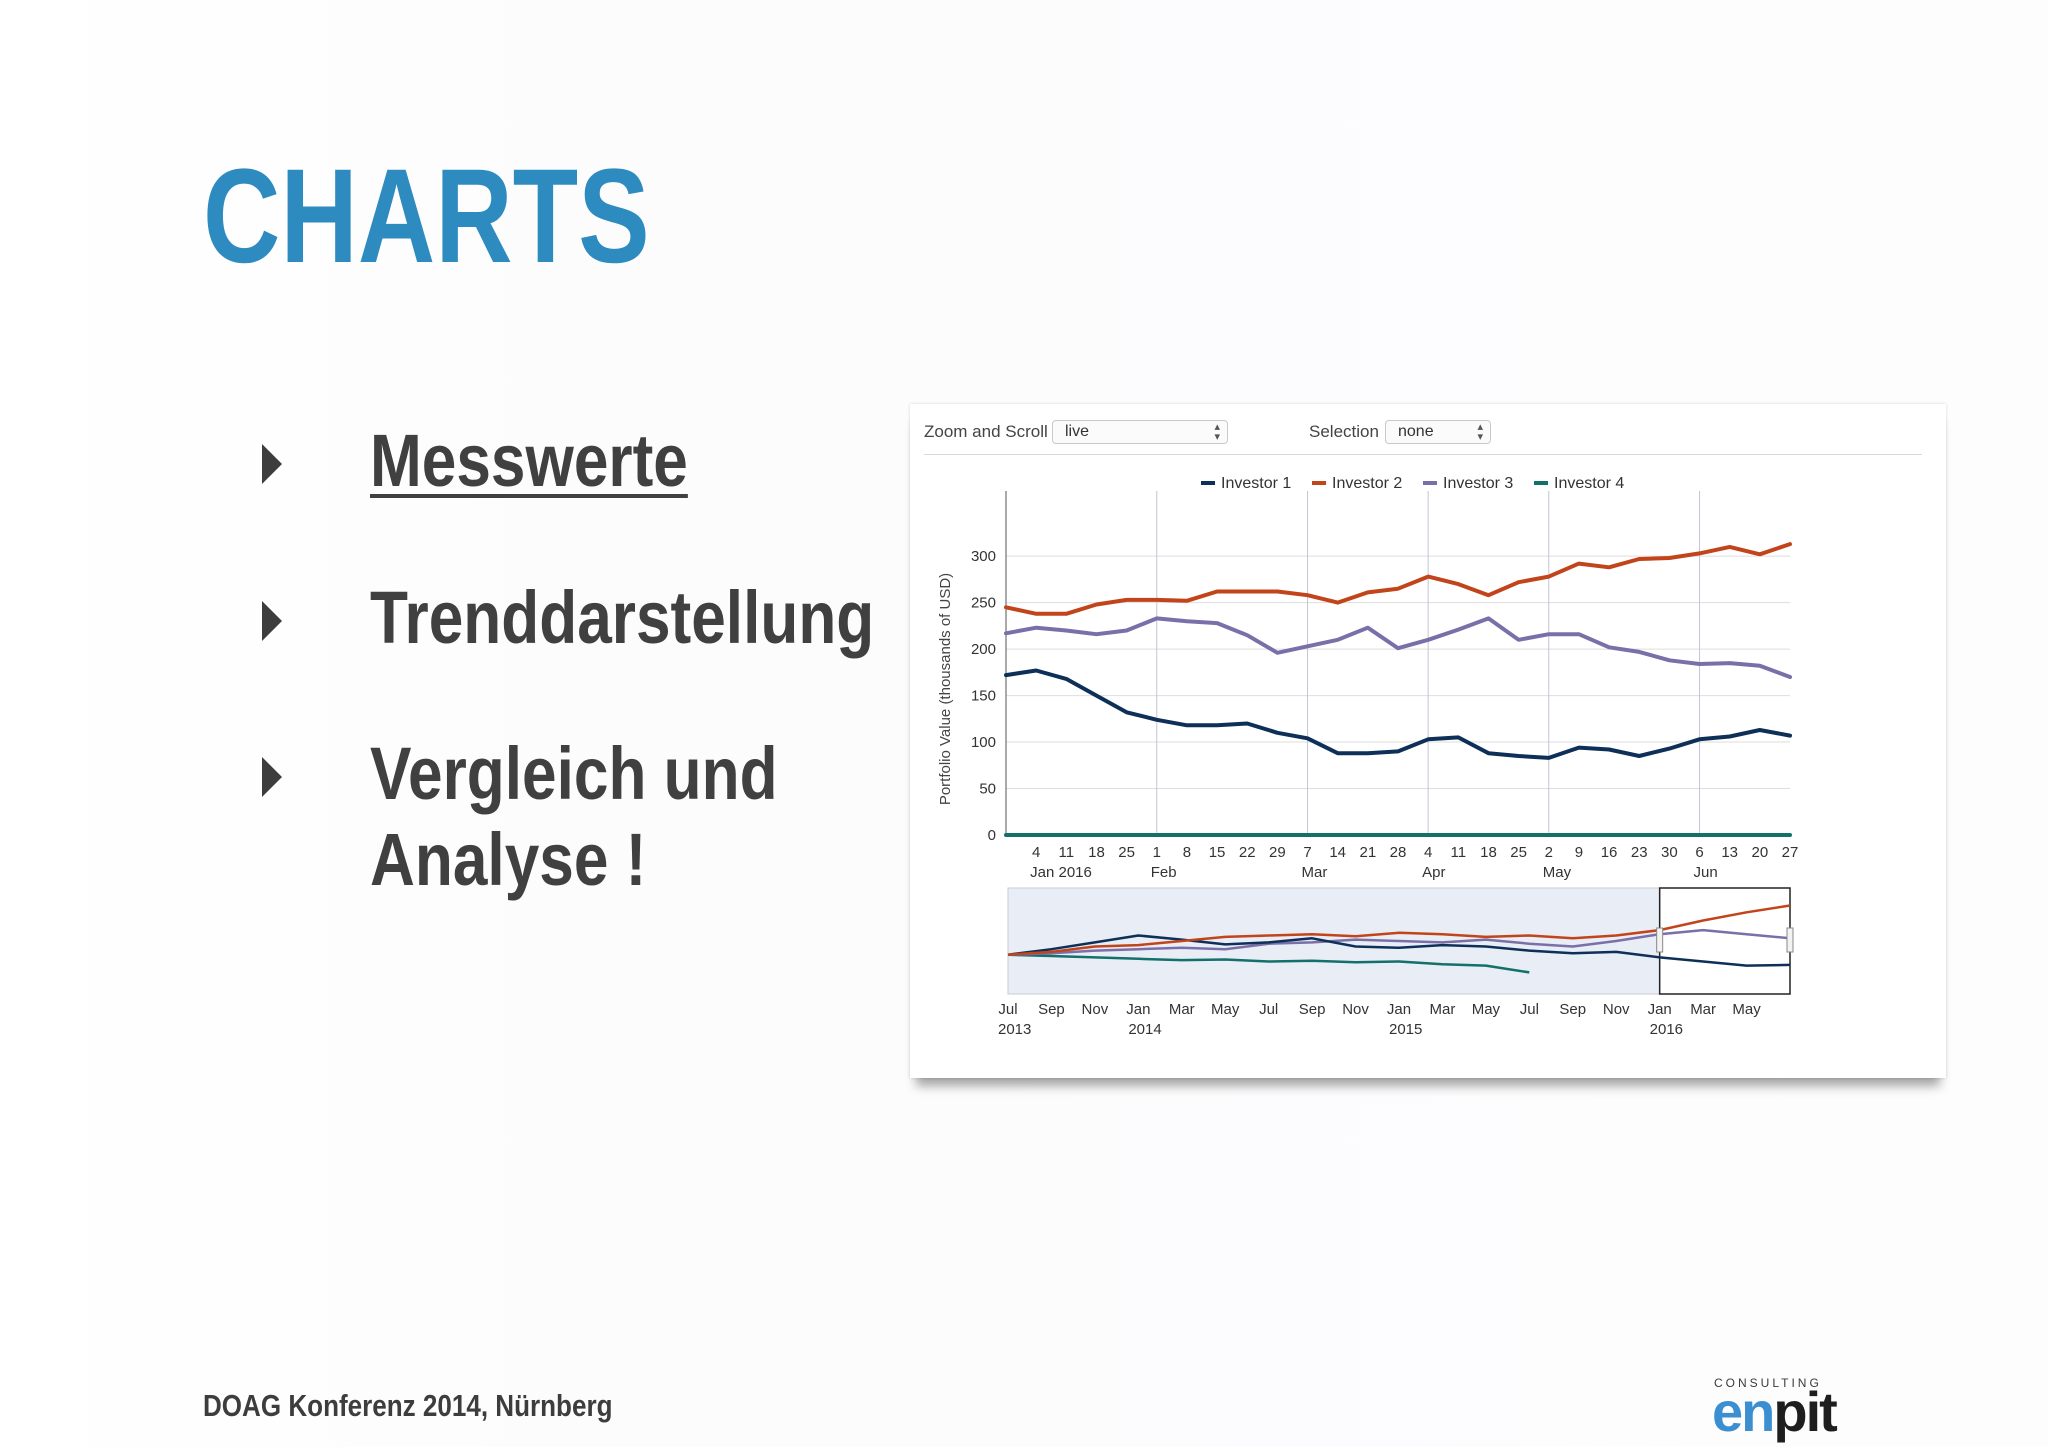  Describe the element at coordinates (1775, 1411) in the screenshot. I see `logo-wordmark: enpit` at that location.